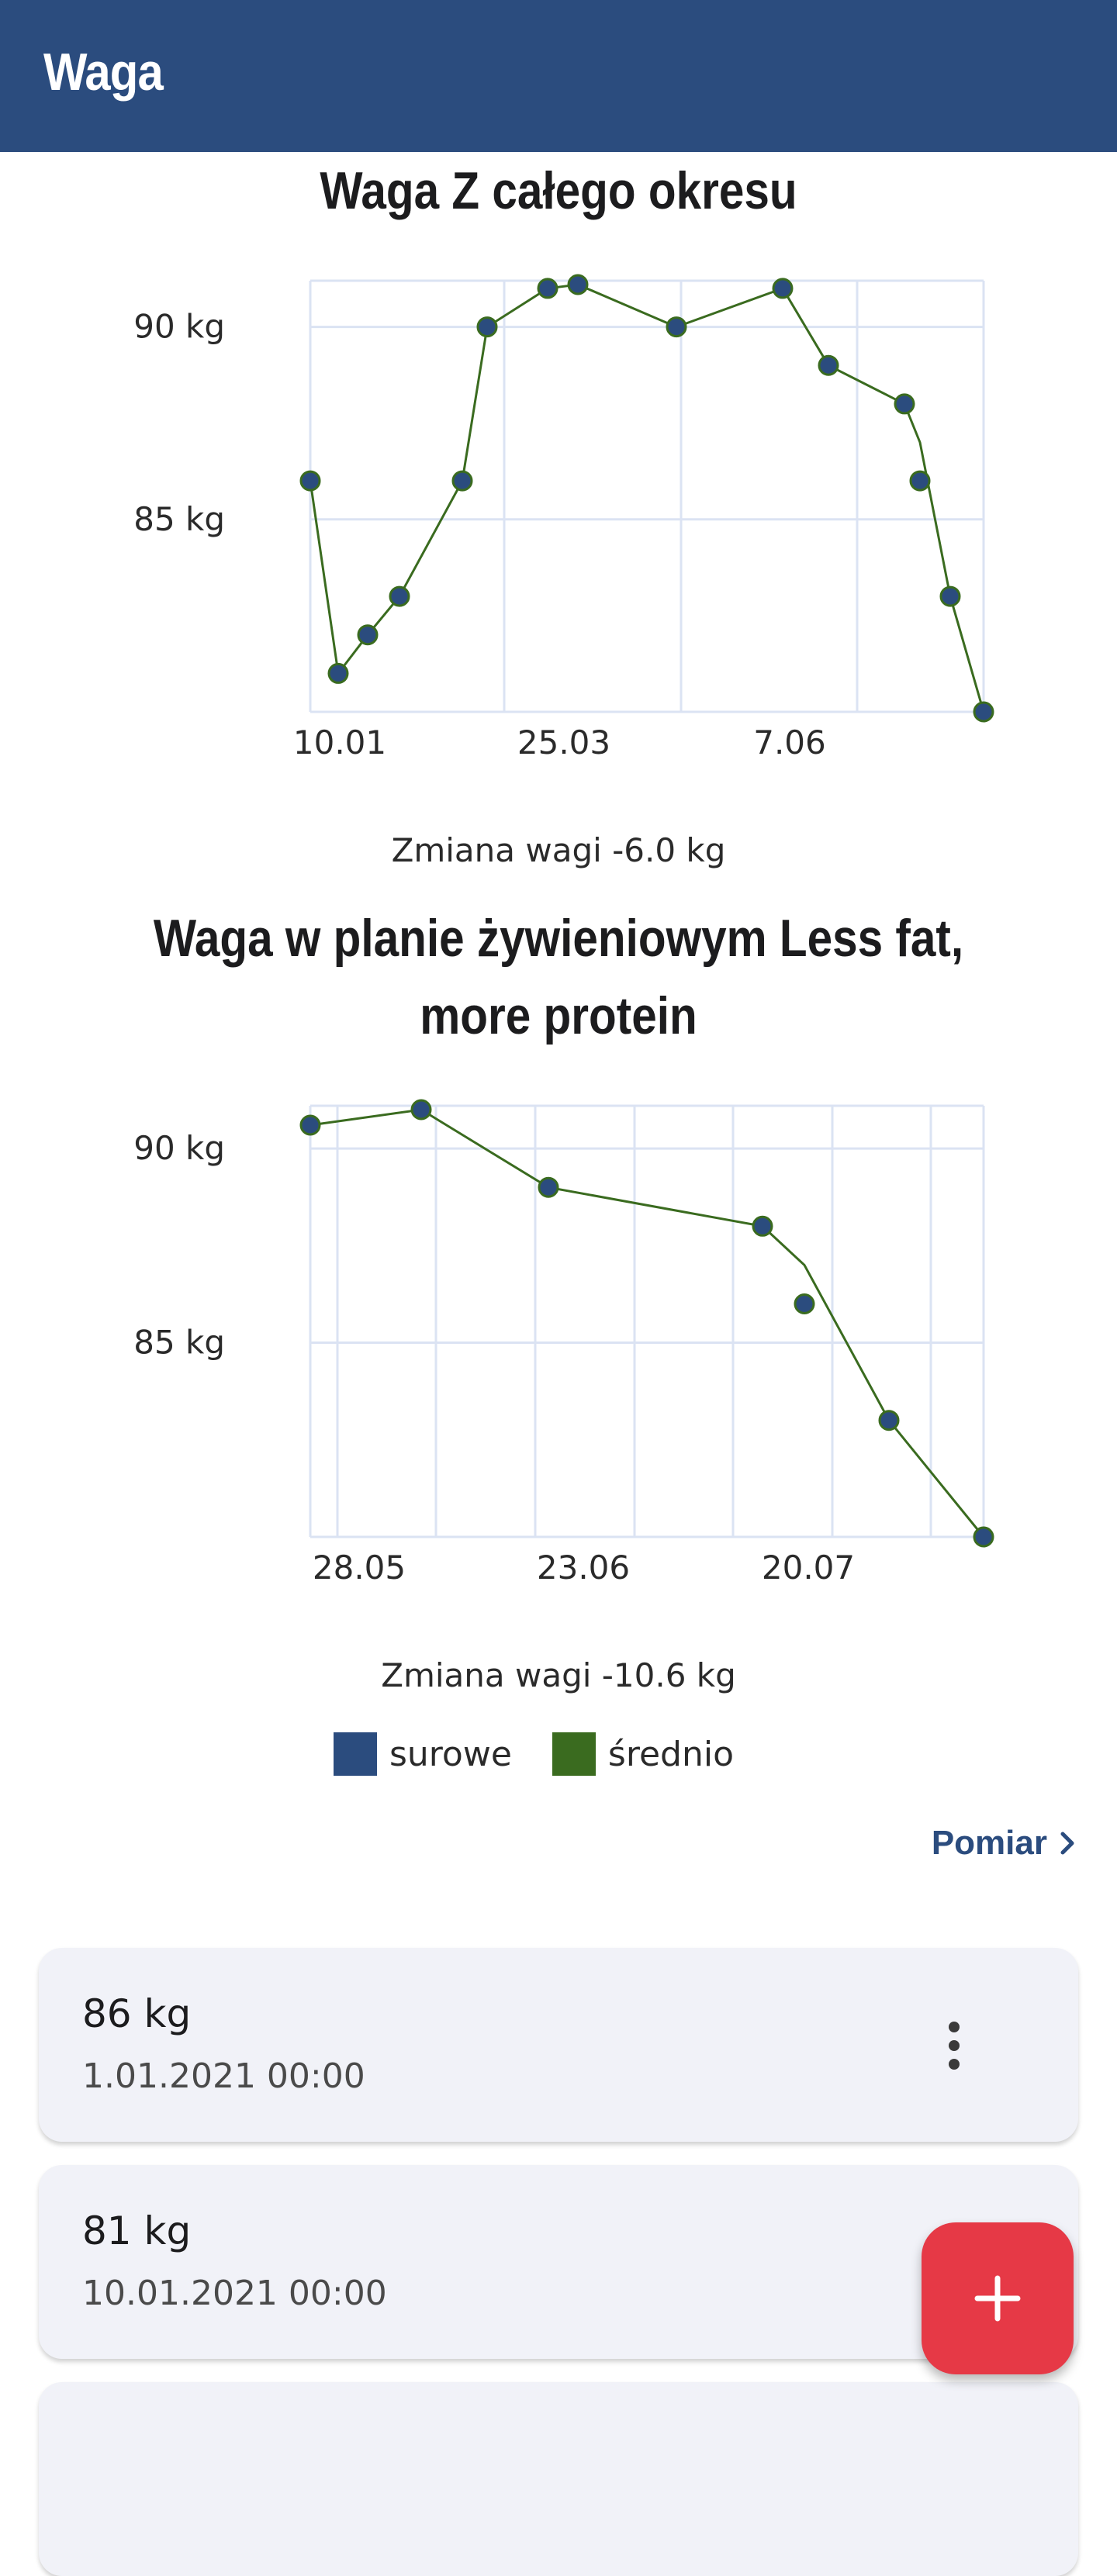 This screenshot has width=1117, height=2576. What do you see at coordinates (670, 1754) in the screenshot?
I see `legend-label-average: średnio` at bounding box center [670, 1754].